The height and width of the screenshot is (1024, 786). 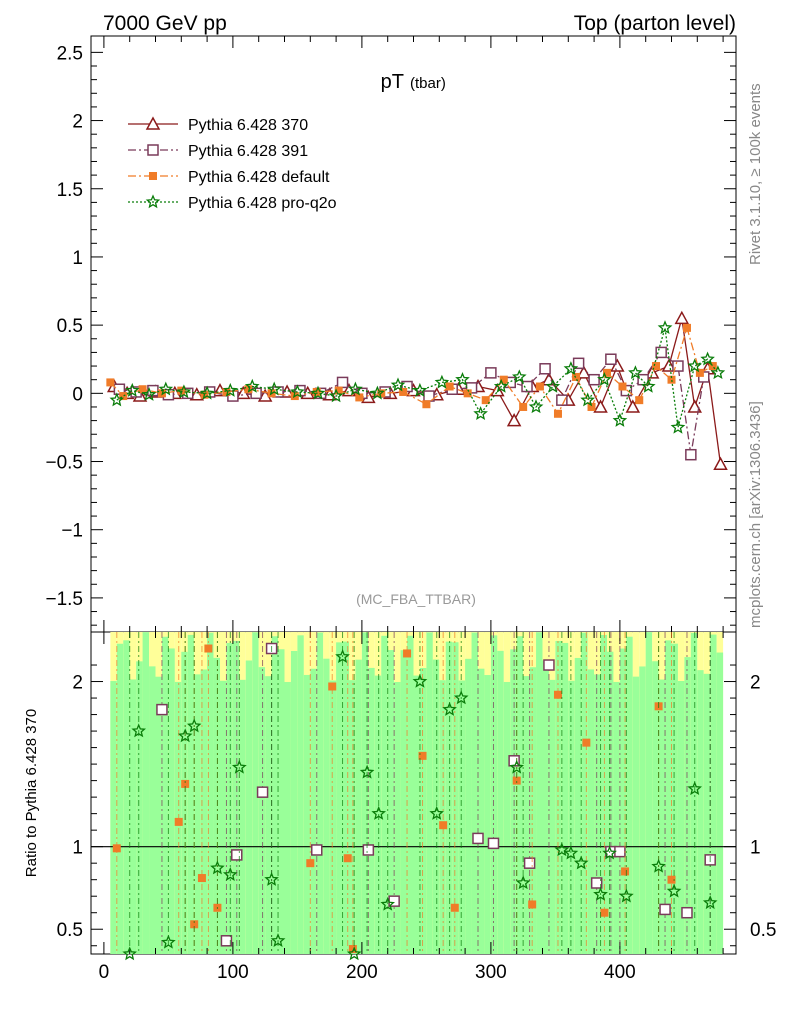 What do you see at coordinates (248, 151) in the screenshot?
I see `legend-label: Pythia 6.428 391` at bounding box center [248, 151].